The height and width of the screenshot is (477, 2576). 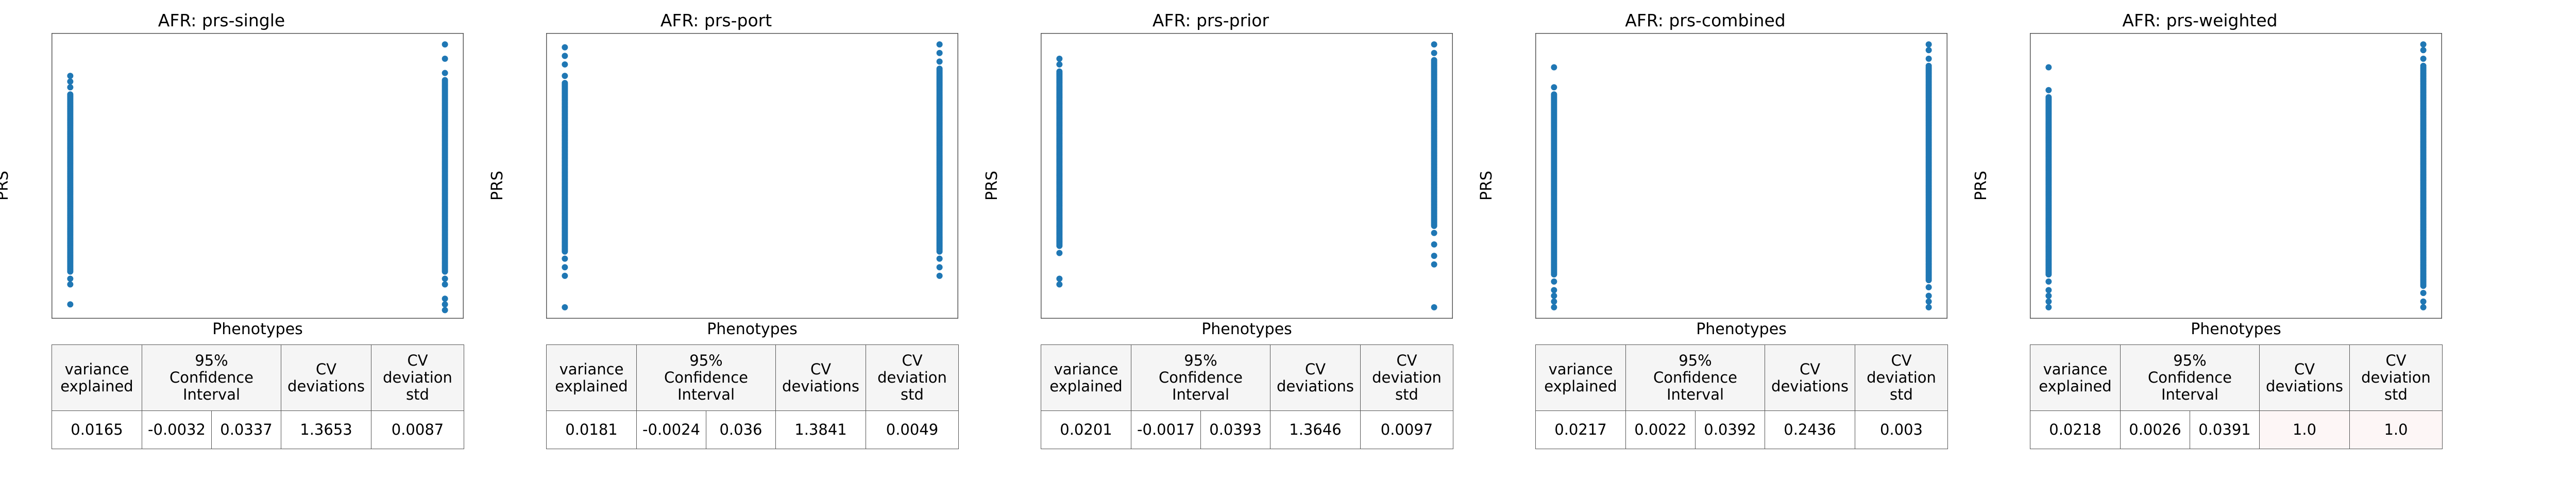 What do you see at coordinates (1730, 429) in the screenshot?
I see `ci-high-cell: 0.0392` at bounding box center [1730, 429].